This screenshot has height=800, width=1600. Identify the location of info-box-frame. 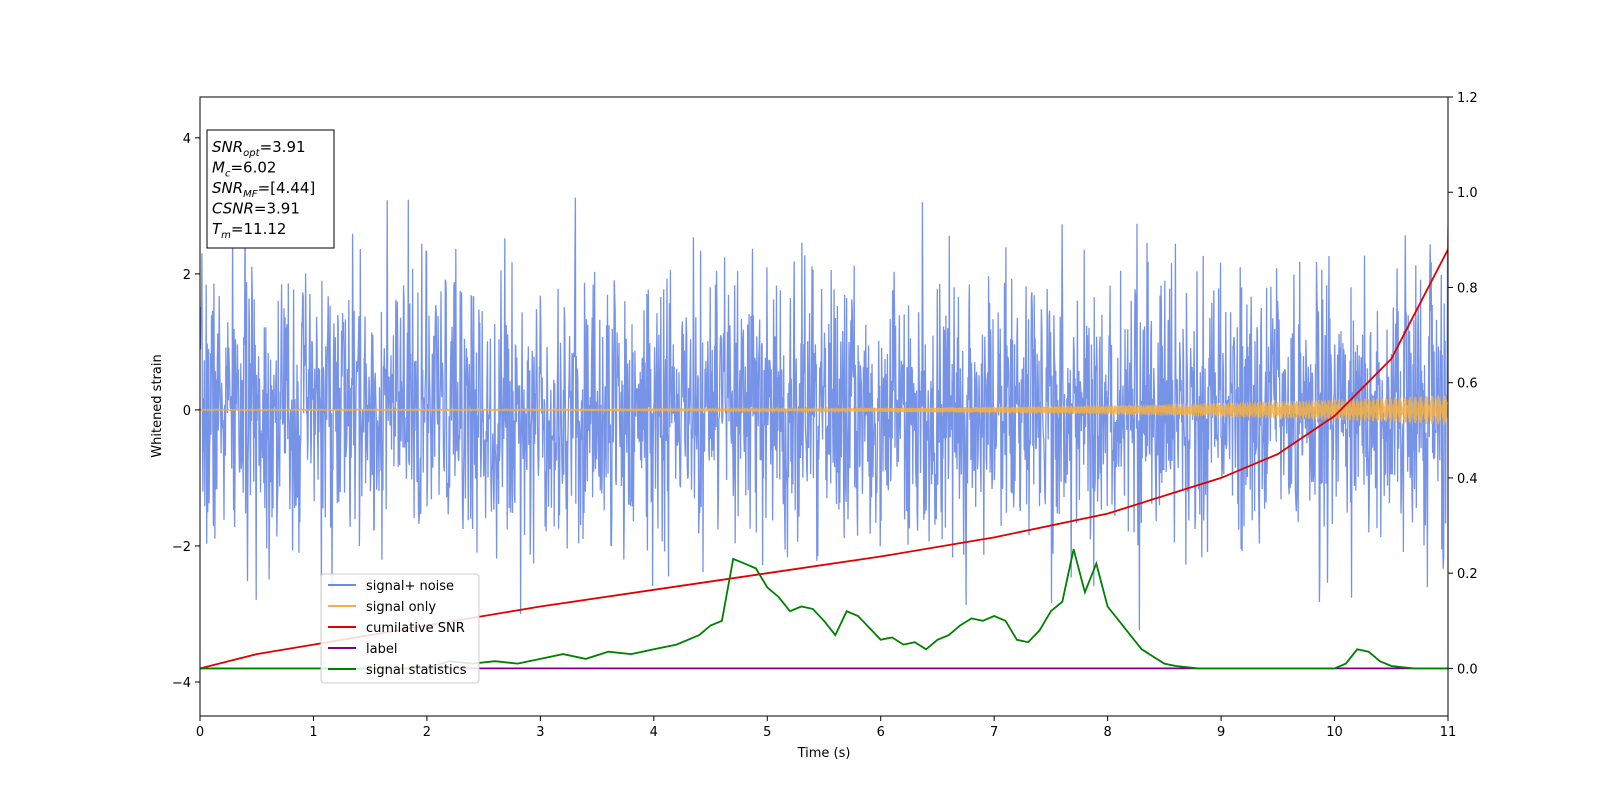
(270, 189).